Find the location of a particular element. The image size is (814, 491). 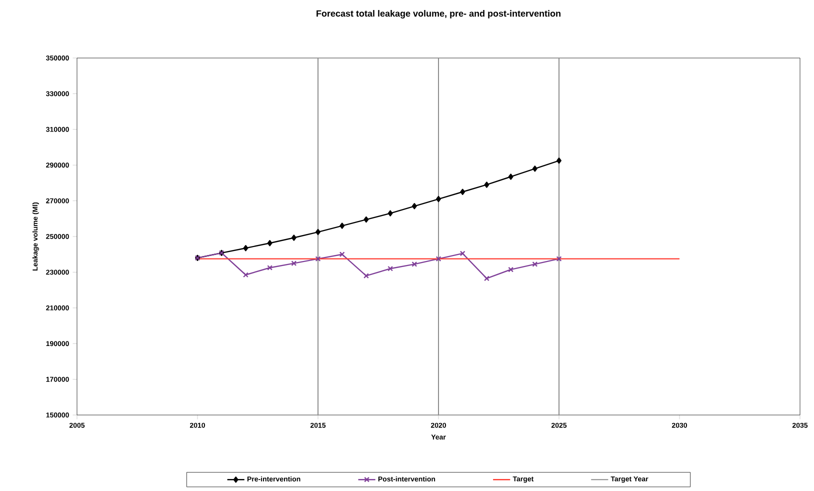

chart-title: Forecast total leakage volume, pre- and post-intervention is located at coordinates (438, 14).